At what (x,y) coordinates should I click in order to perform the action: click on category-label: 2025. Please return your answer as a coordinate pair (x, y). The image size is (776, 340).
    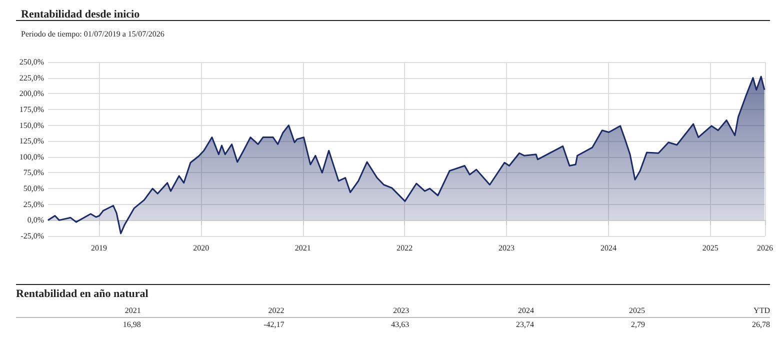
    Looking at the image, I should click on (590, 311).